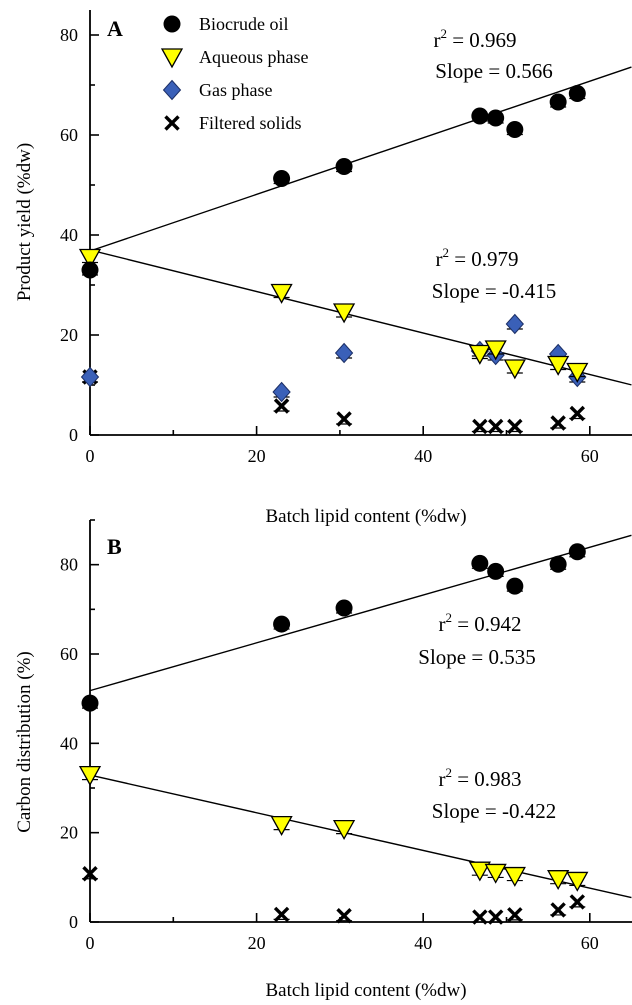 Image resolution: width=632 pixels, height=1005 pixels. Describe the element at coordinates (235, 90) in the screenshot. I see `legend-label-gas: Gas phase` at that location.